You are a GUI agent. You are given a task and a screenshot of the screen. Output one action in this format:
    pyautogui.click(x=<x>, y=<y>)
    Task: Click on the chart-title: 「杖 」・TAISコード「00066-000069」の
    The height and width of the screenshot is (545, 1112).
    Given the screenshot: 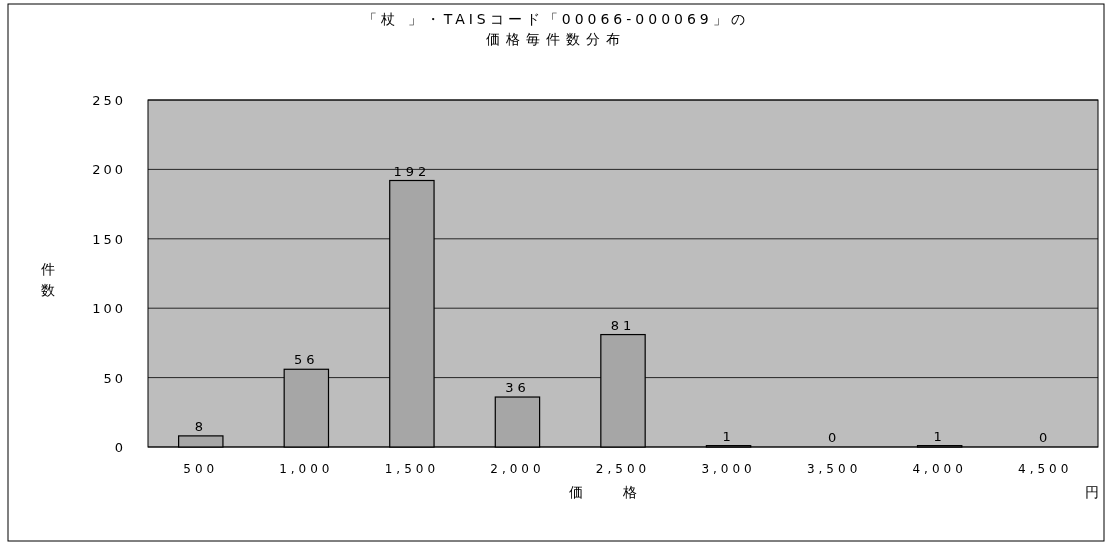 What is the action you would take?
    pyautogui.click(x=556, y=19)
    